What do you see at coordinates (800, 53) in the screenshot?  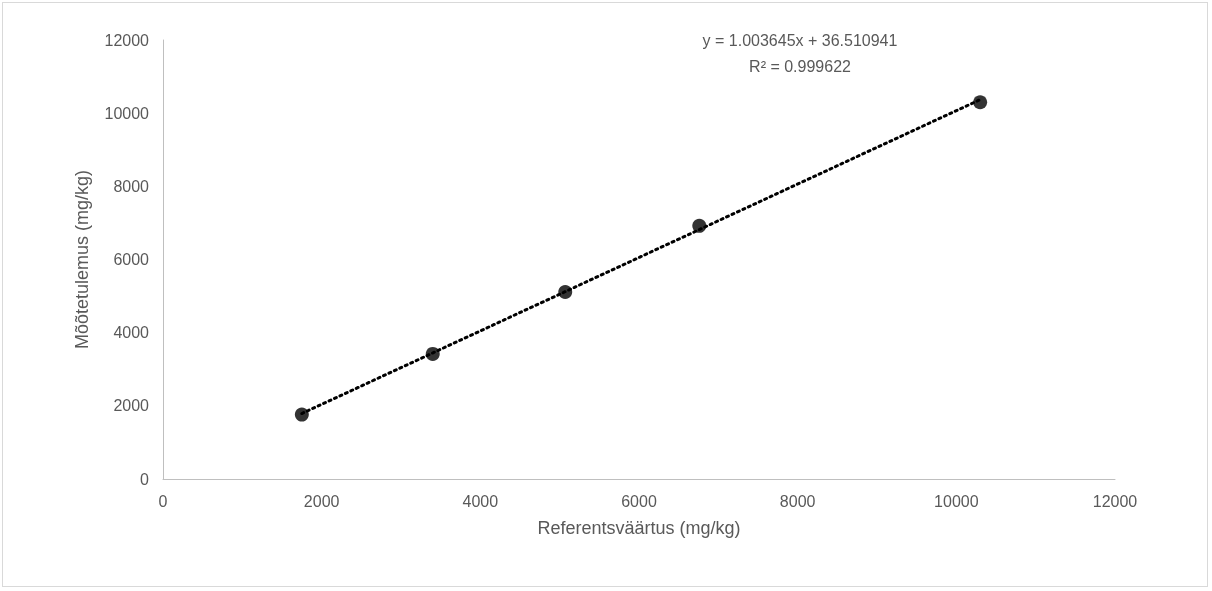 I see `annotation: y = 1.003645x + 36.510941 R² = 0.999622` at bounding box center [800, 53].